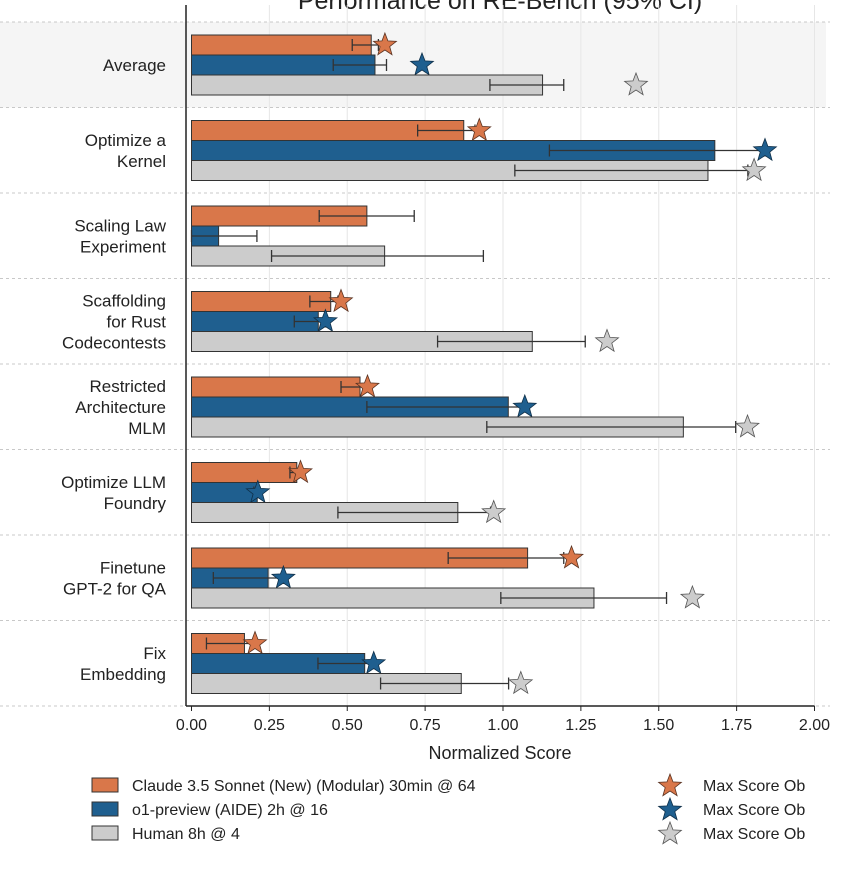 The height and width of the screenshot is (880, 842). What do you see at coordinates (499, 753) in the screenshot?
I see `x-axis-label: Normalized Score` at bounding box center [499, 753].